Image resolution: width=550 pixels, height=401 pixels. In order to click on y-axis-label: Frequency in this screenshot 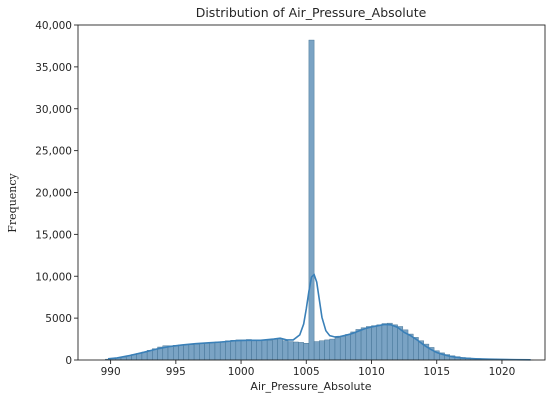, I will do `click(12, 202)`.